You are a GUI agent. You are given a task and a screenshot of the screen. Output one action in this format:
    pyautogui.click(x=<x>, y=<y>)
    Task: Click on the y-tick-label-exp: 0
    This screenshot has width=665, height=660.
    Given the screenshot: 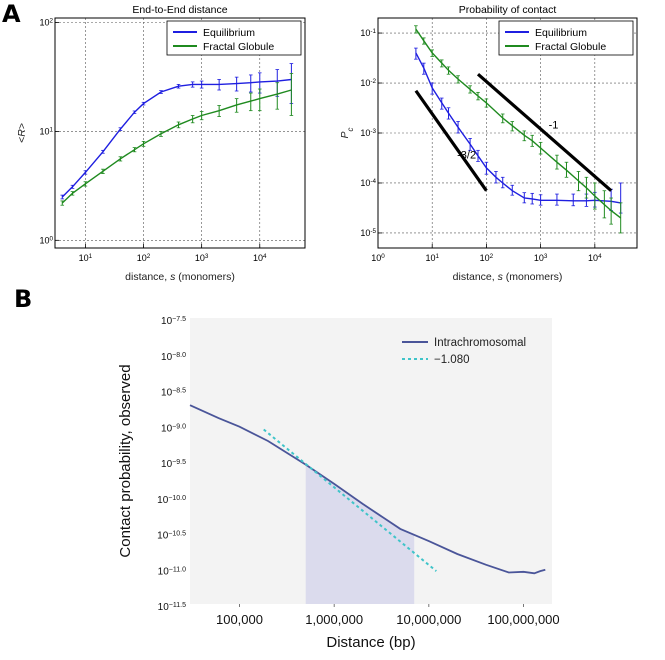 What is the action you would take?
    pyautogui.click(x=51, y=238)
    